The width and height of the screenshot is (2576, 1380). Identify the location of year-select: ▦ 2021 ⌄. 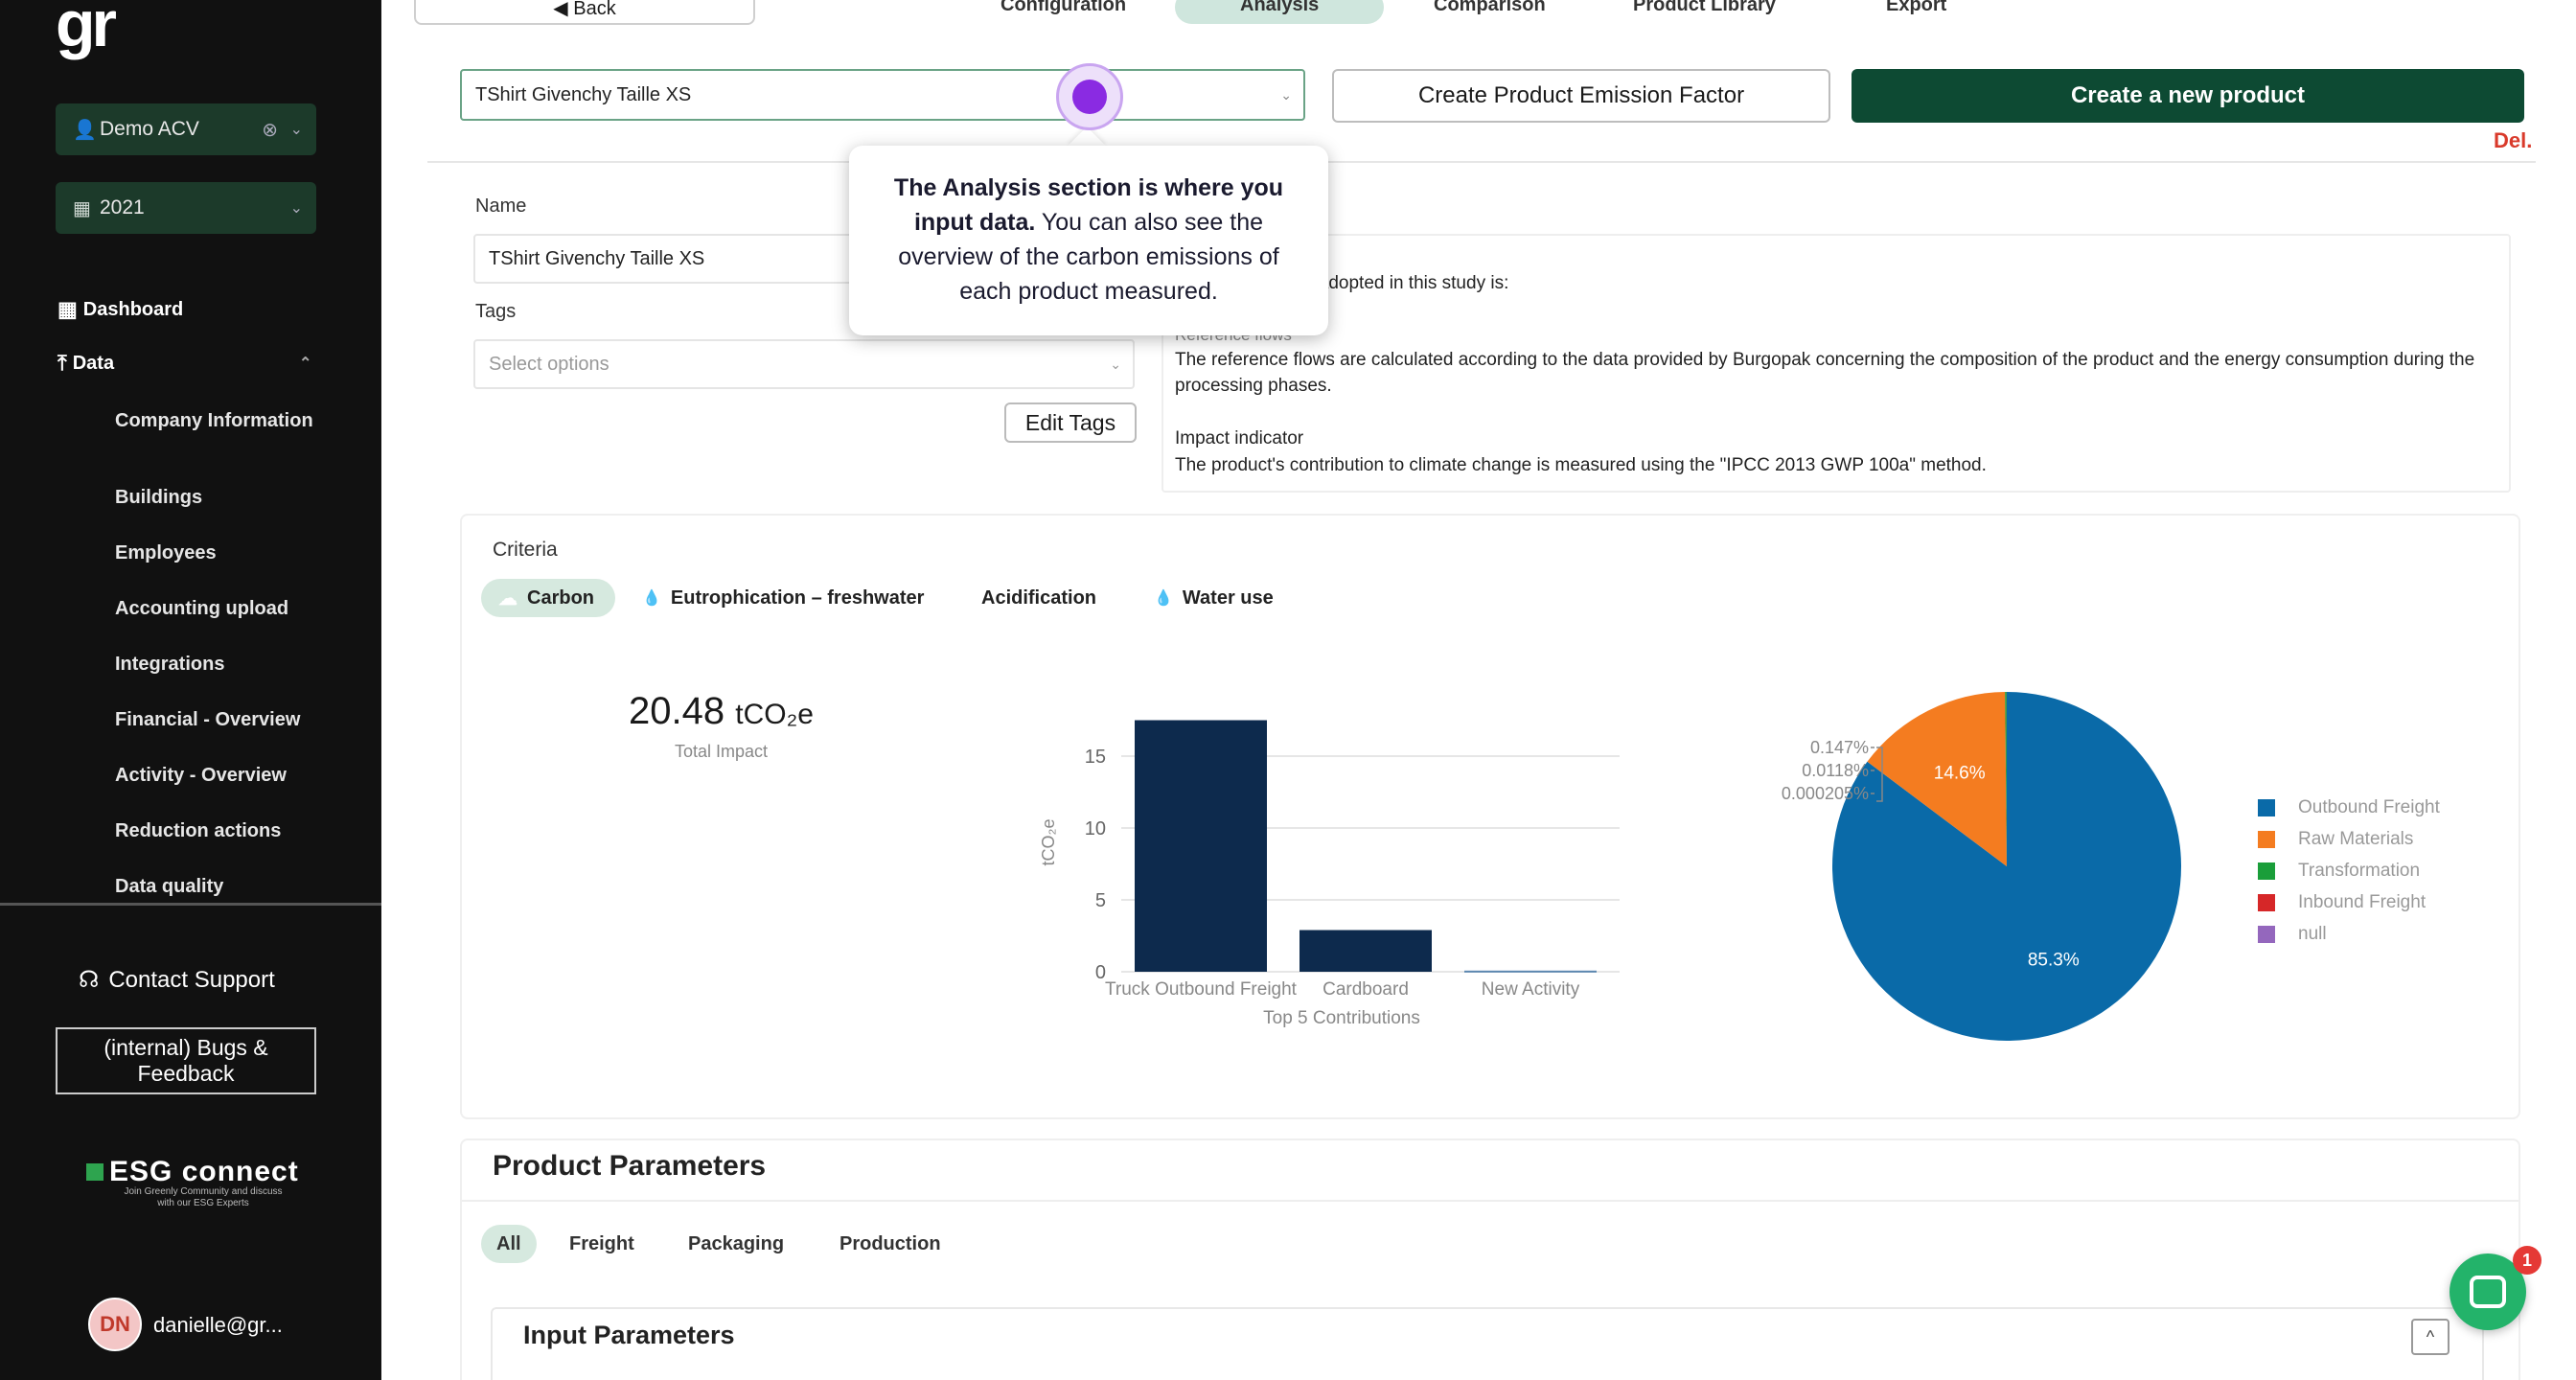
(186, 208).